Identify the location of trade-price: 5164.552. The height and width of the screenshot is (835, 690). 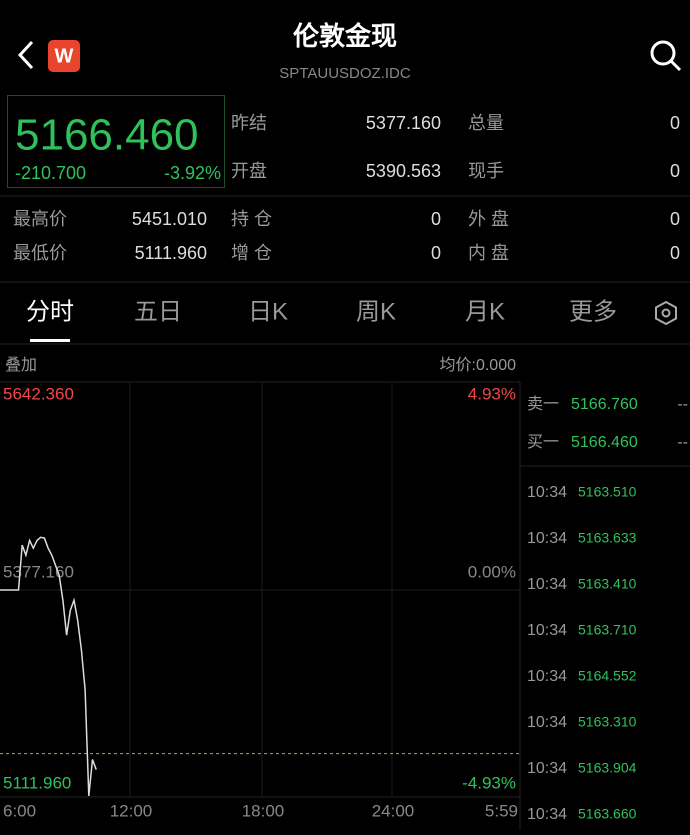
(607, 676).